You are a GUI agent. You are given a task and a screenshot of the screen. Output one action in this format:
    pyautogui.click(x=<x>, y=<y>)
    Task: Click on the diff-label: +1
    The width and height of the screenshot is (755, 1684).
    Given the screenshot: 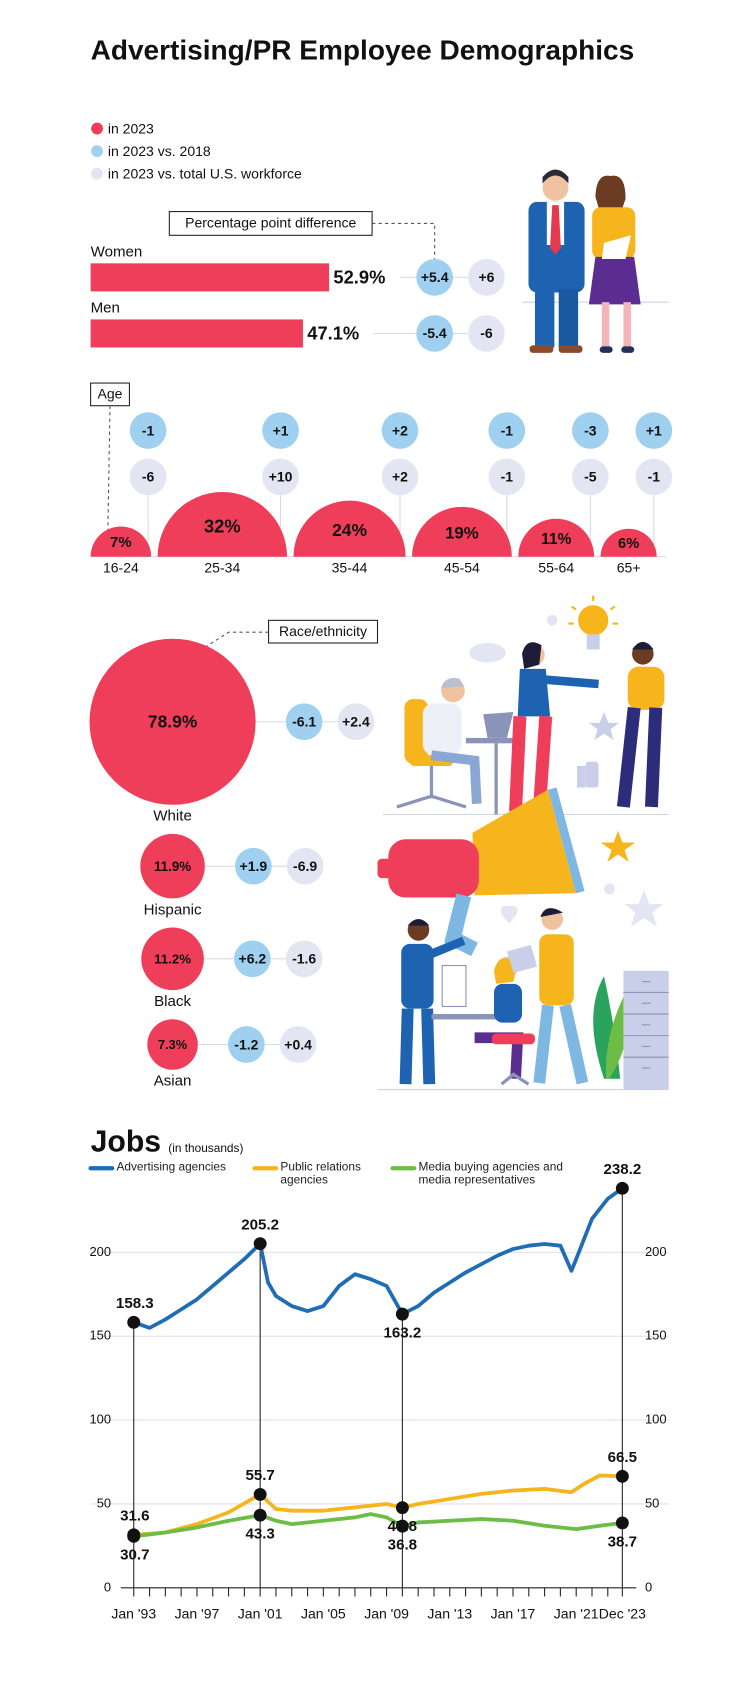 What is the action you would take?
    pyautogui.click(x=281, y=430)
    